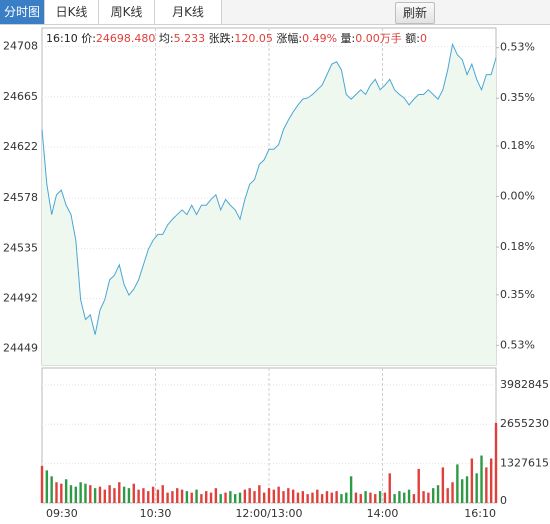 This screenshot has height=524, width=550. Describe the element at coordinates (72, 12) in the screenshot. I see `tab: 日K线` at that location.